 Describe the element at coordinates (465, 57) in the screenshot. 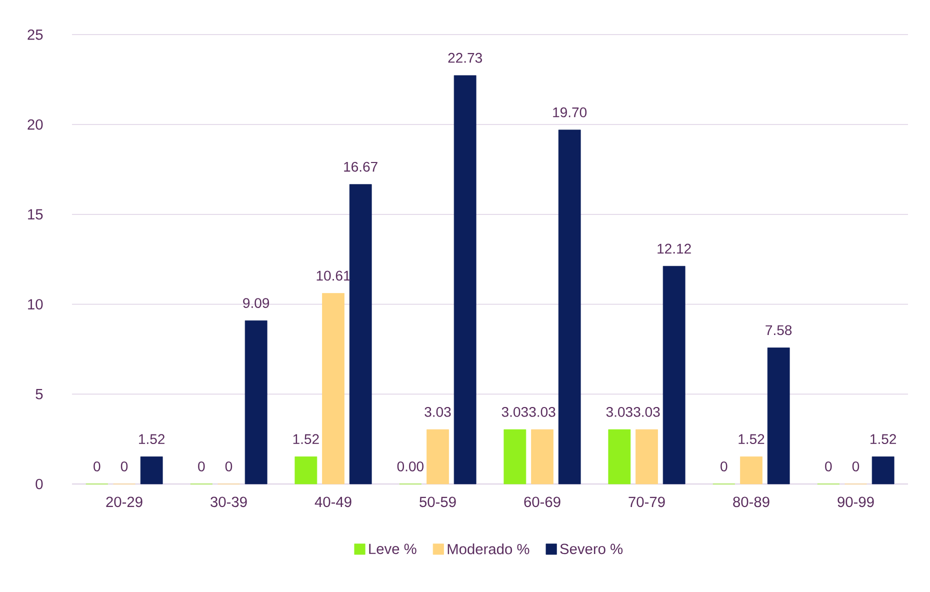

I see `data-label: 22.73` at that location.